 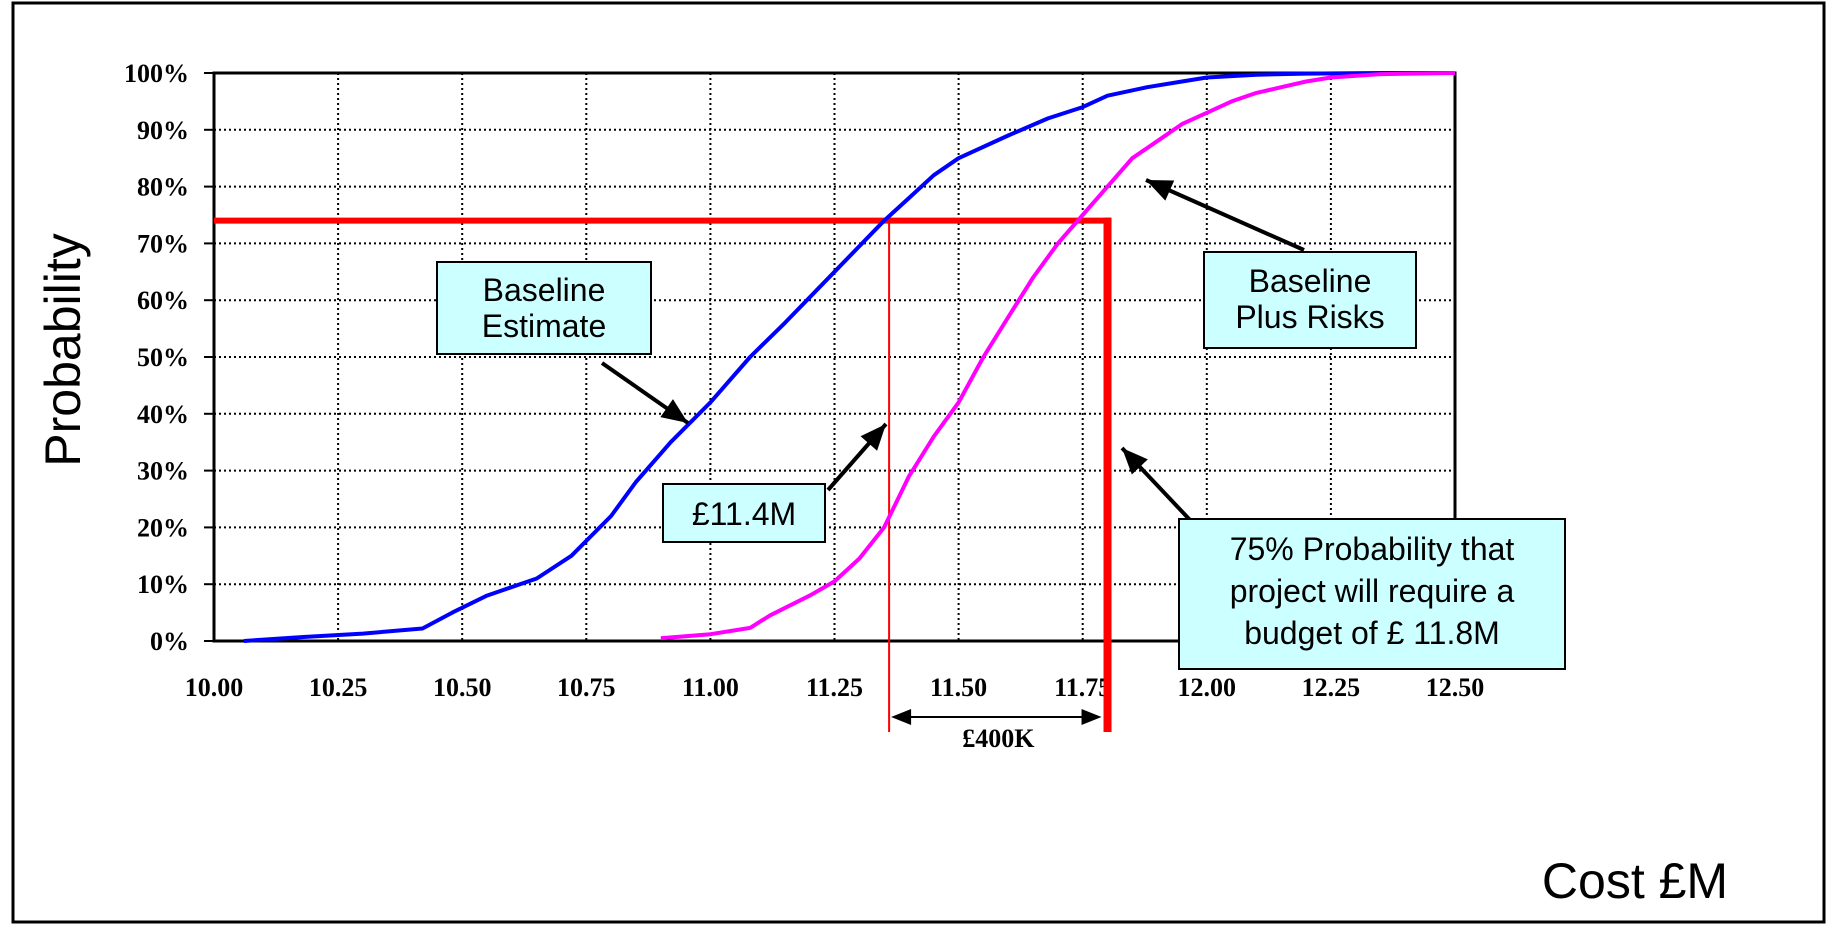 I want to click on y-tick-label: 60%, so click(x=163, y=300).